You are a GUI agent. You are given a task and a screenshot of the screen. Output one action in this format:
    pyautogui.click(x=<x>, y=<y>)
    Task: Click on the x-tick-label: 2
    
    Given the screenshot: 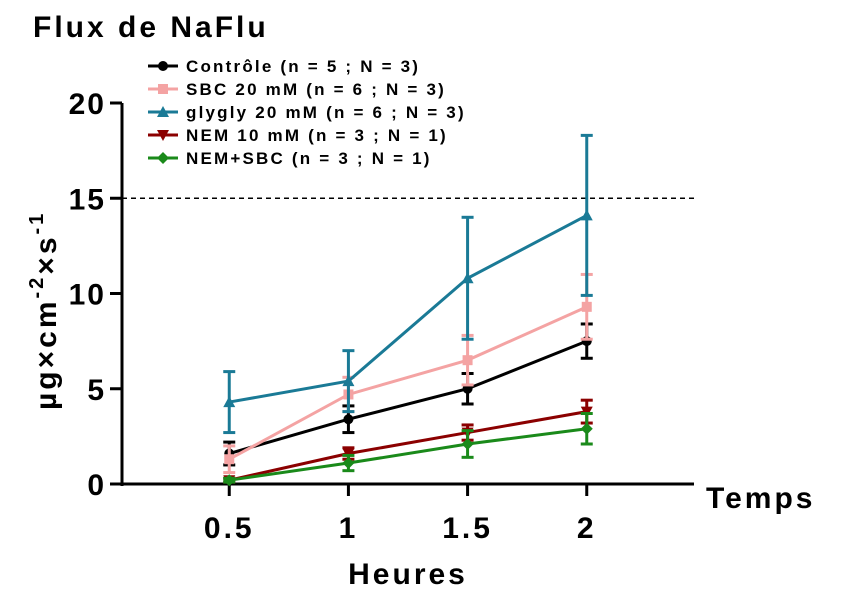 What is the action you would take?
    pyautogui.click(x=587, y=528)
    